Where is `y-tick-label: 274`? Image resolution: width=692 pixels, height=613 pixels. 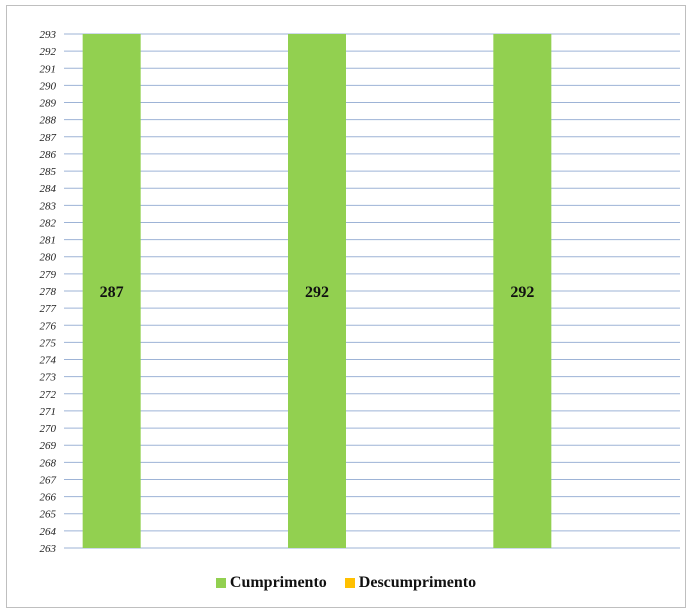 y-tick-label: 274 is located at coordinates (48, 361).